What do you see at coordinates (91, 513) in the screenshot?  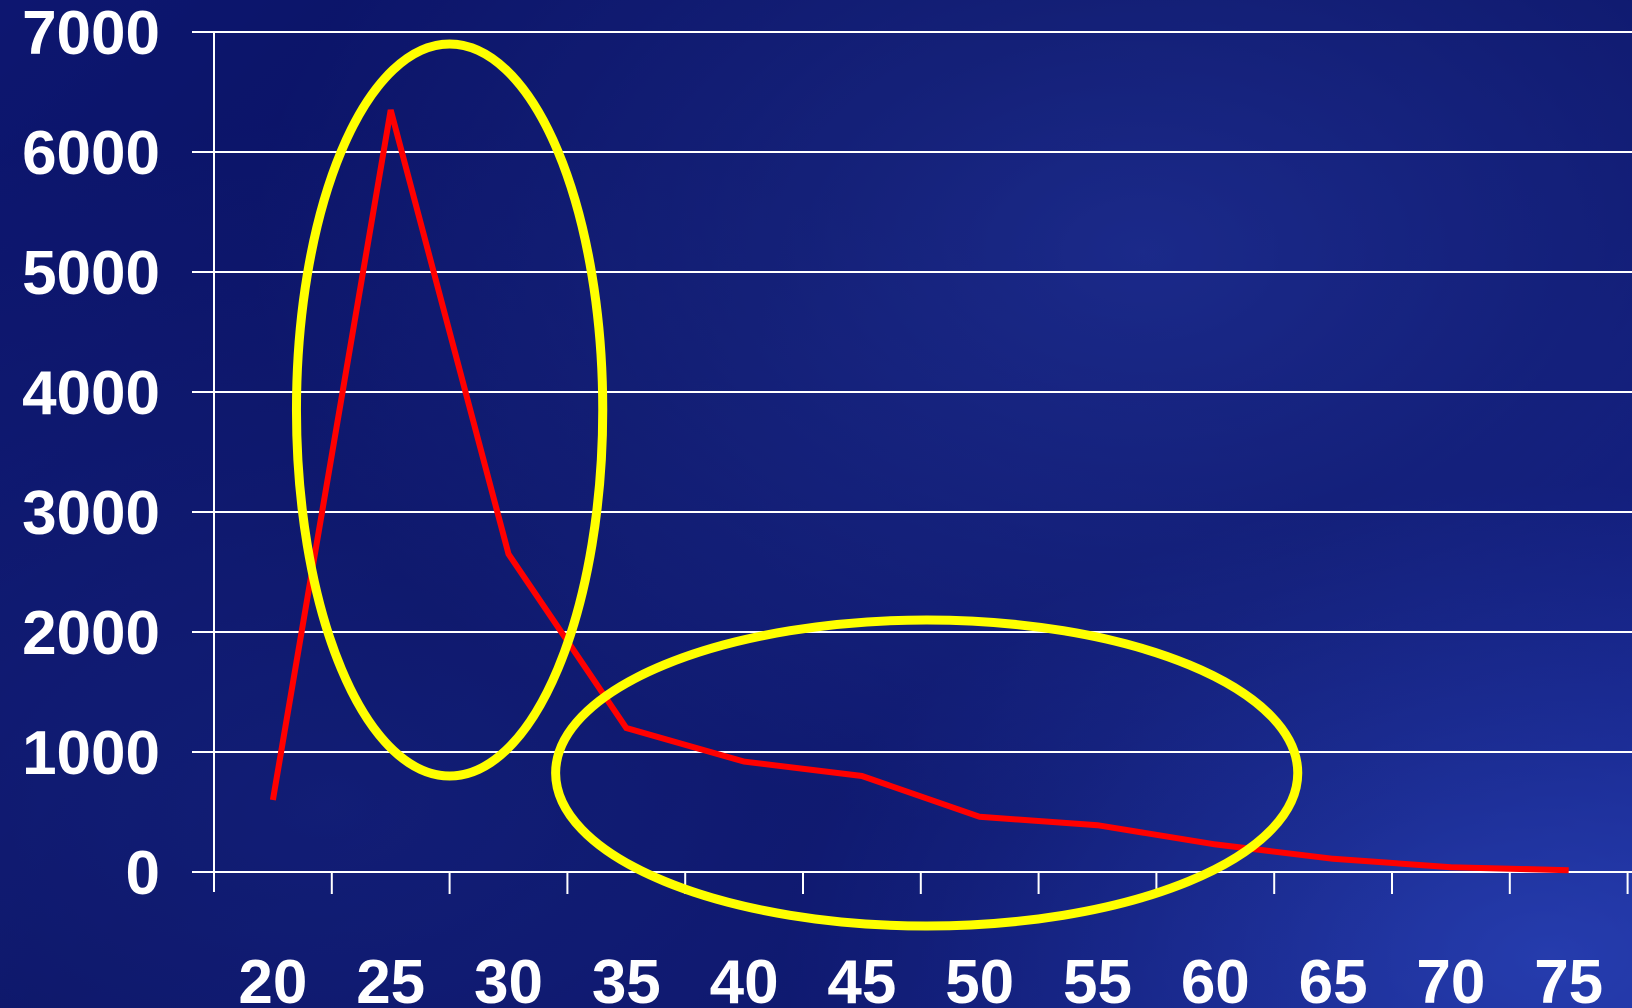 I see `y-tick-label: 3000` at bounding box center [91, 513].